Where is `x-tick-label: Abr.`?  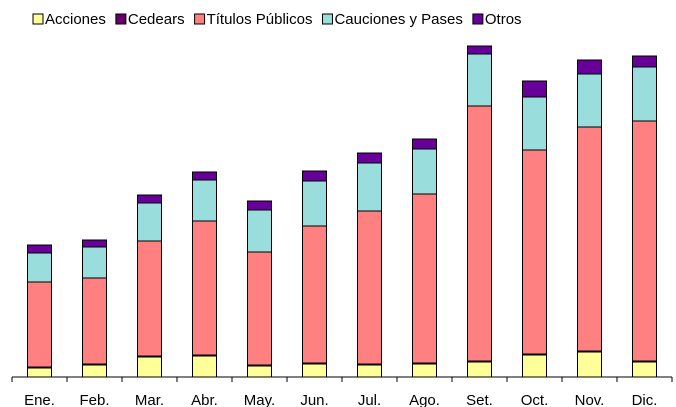 x-tick-label: Abr. is located at coordinates (204, 399).